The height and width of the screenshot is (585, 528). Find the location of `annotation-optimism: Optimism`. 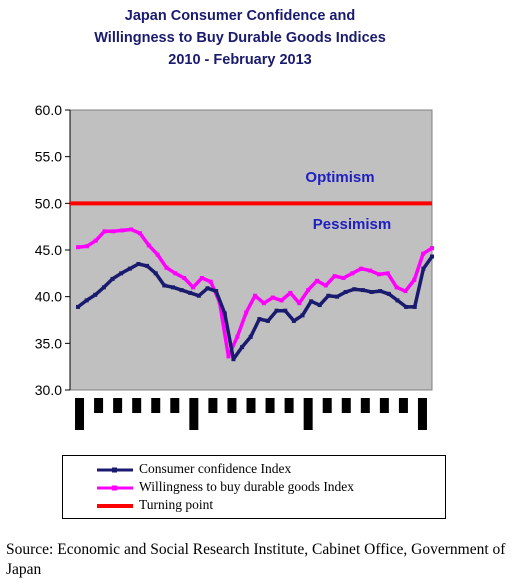

annotation-optimism: Optimism is located at coordinates (339, 177).